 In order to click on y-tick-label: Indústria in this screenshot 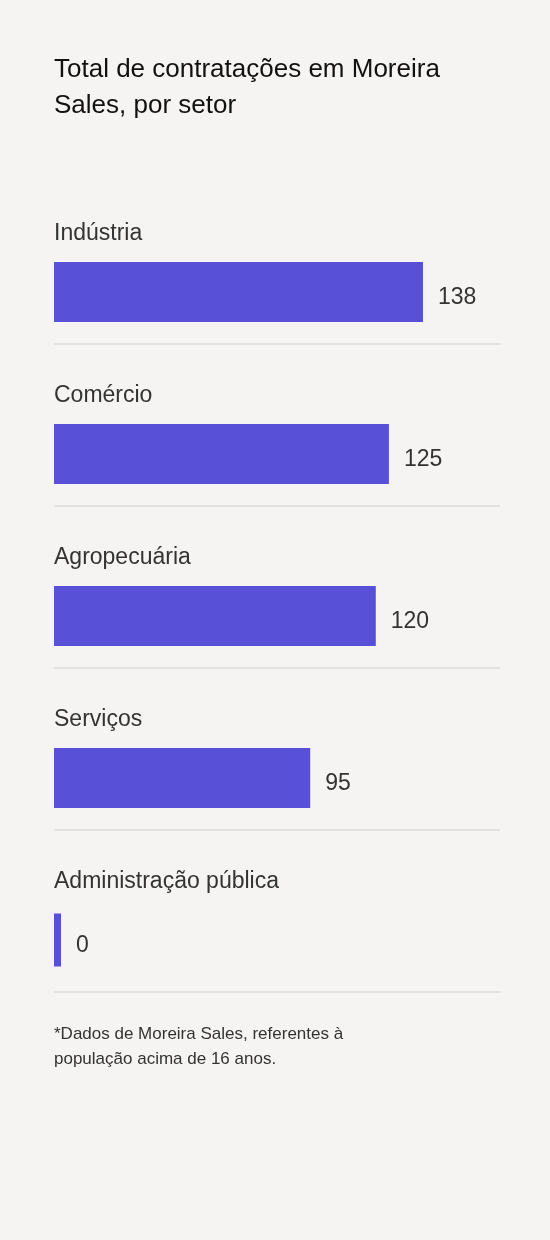, I will do `click(98, 231)`.